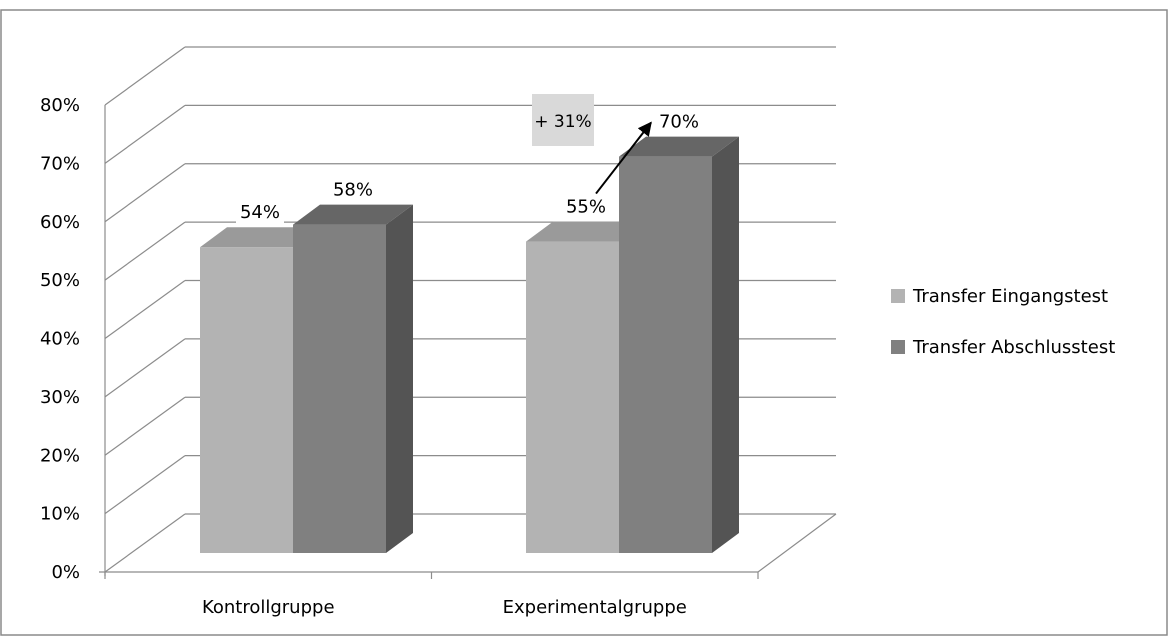 The height and width of the screenshot is (640, 1175). Describe the element at coordinates (586, 207) in the screenshot. I see `data-label: 55%` at that location.